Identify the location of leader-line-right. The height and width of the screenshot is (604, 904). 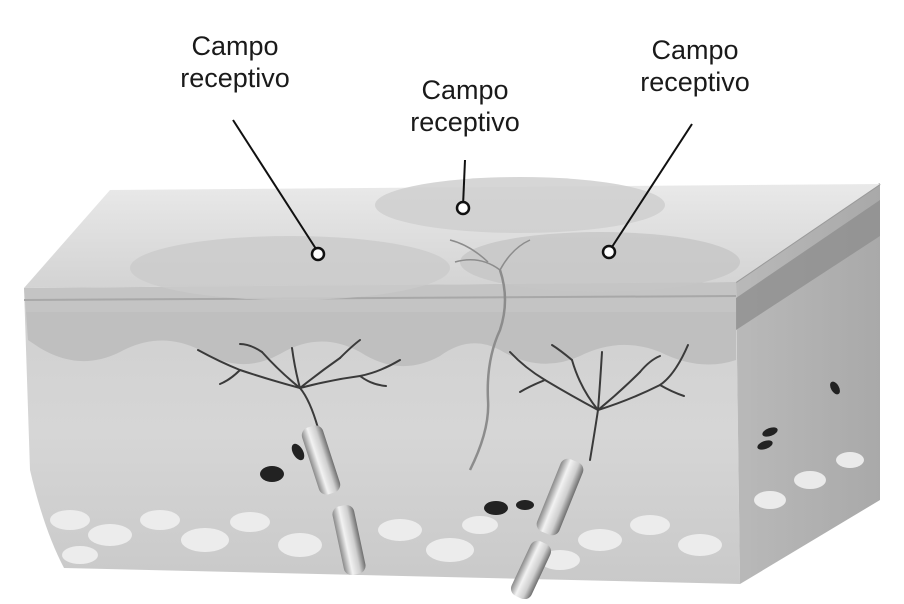
(651, 187).